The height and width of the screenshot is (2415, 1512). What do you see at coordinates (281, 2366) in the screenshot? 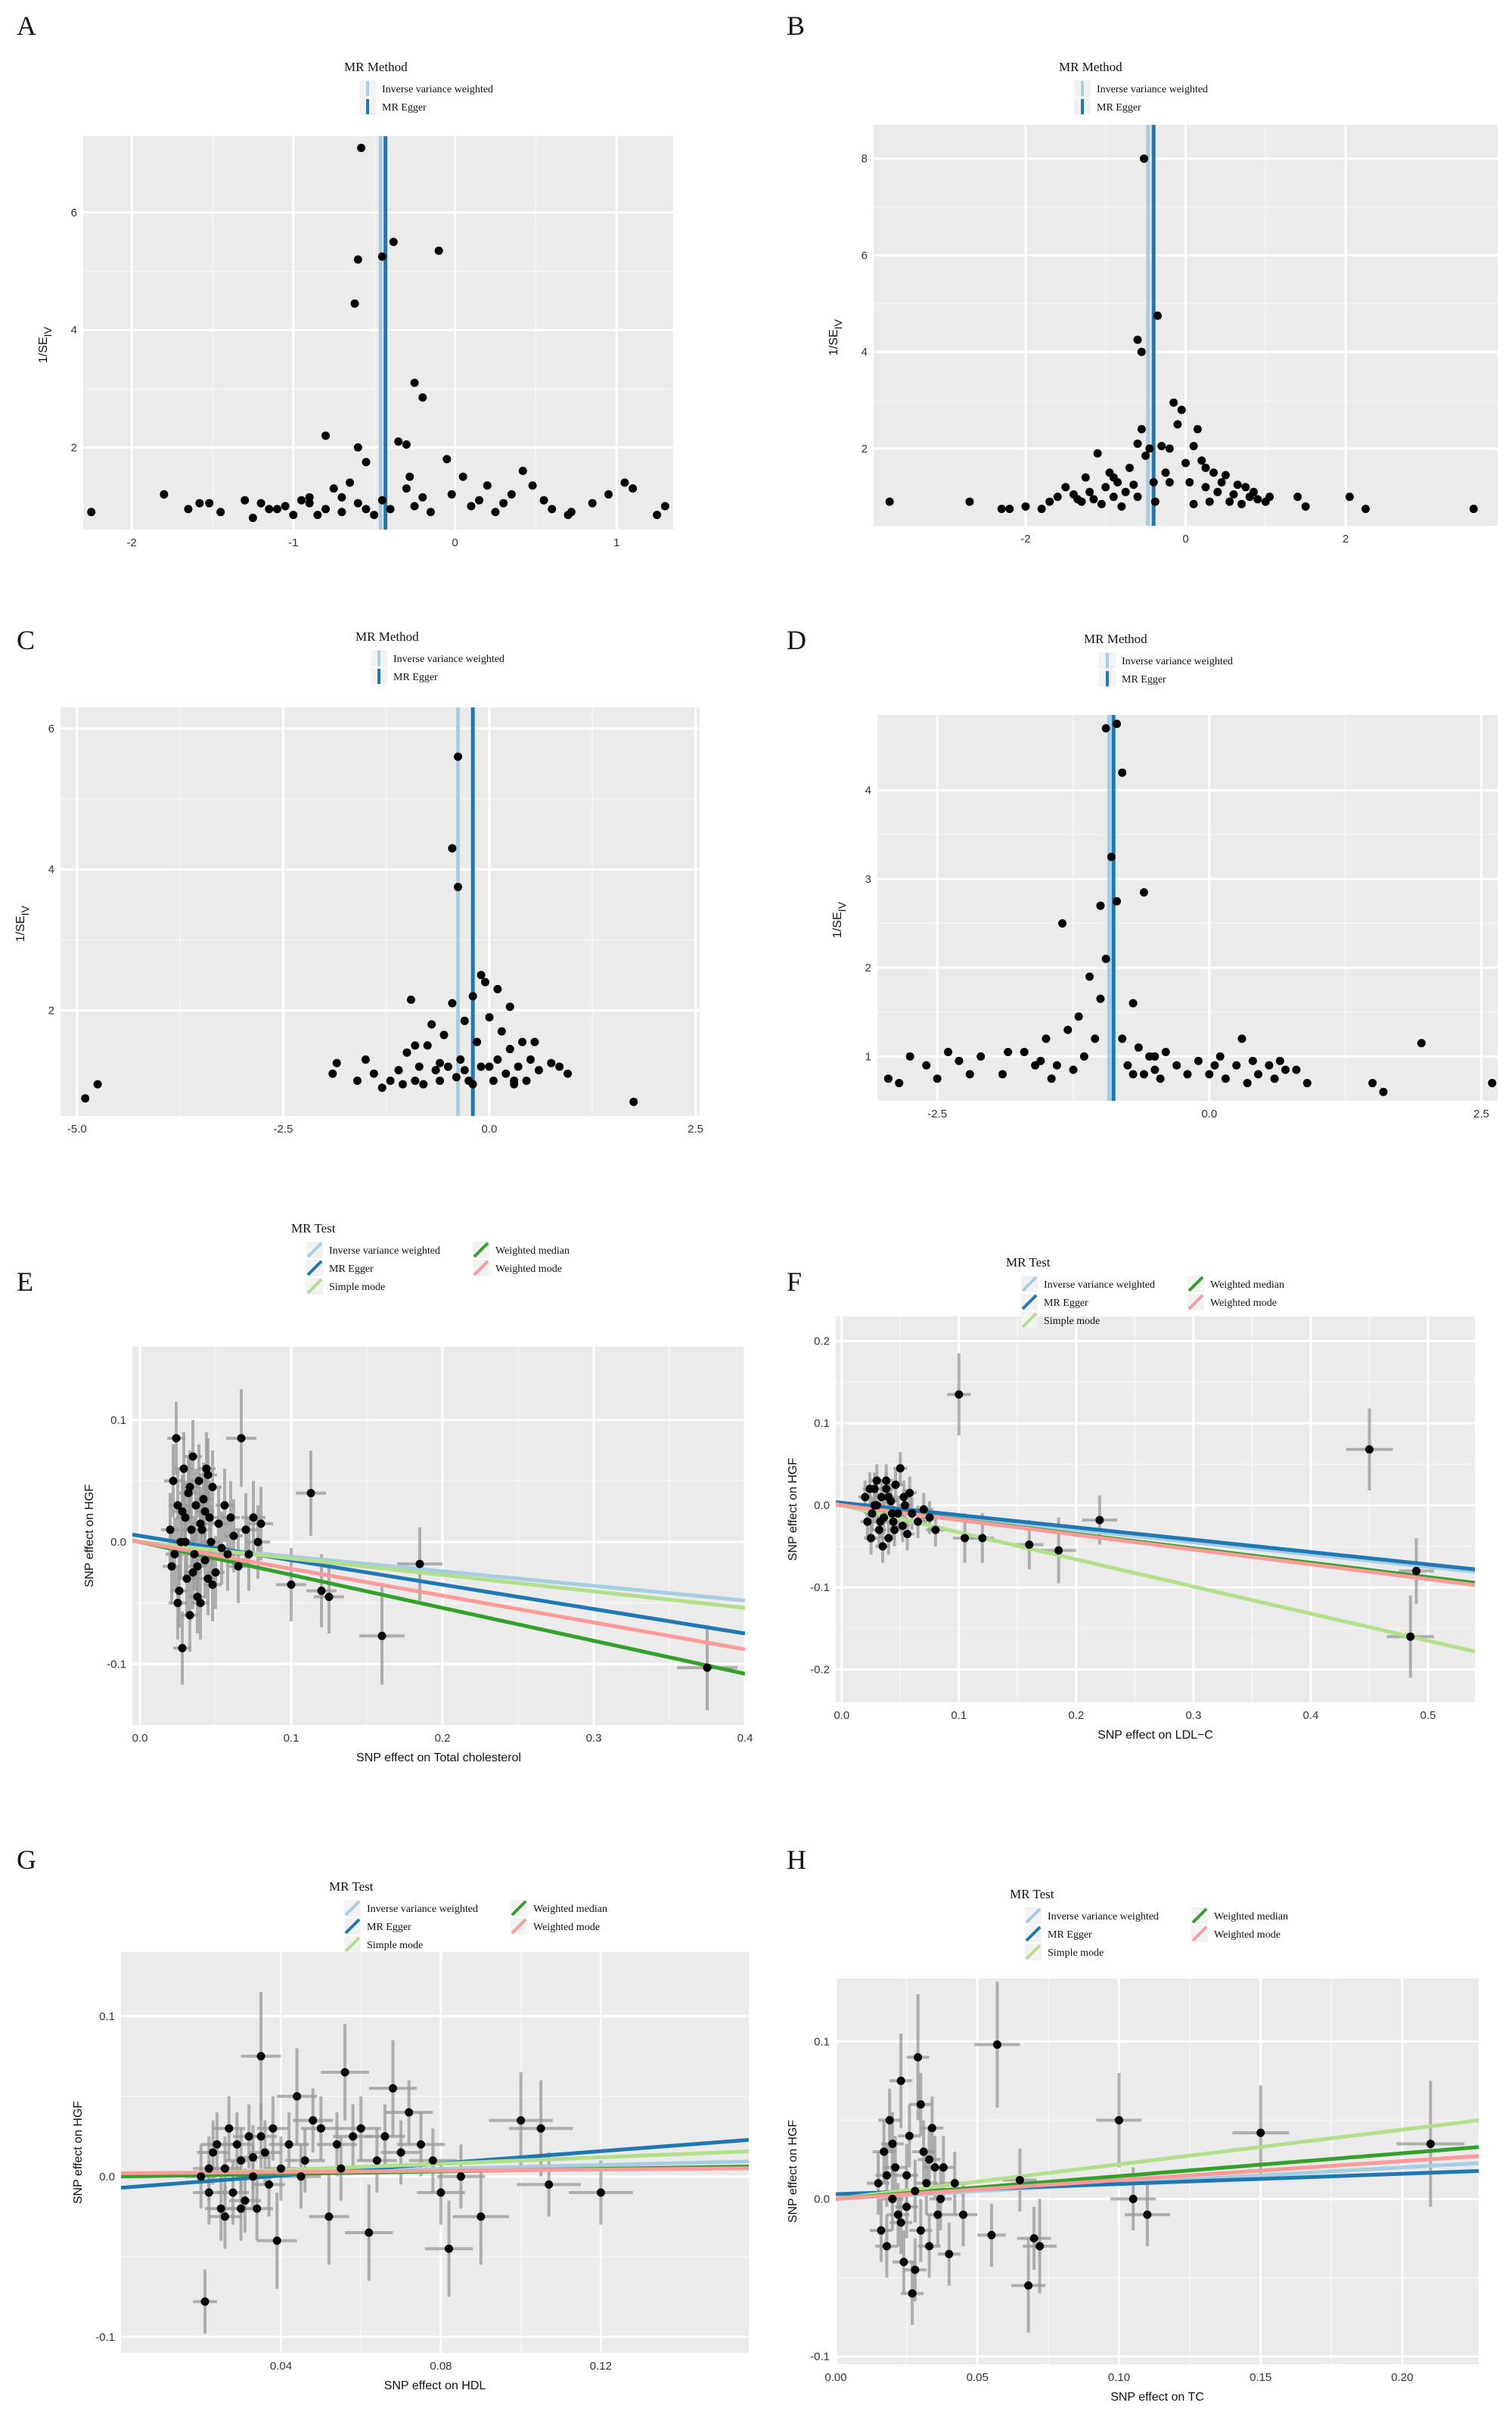
I see `x-tick-label: 0.04` at bounding box center [281, 2366].